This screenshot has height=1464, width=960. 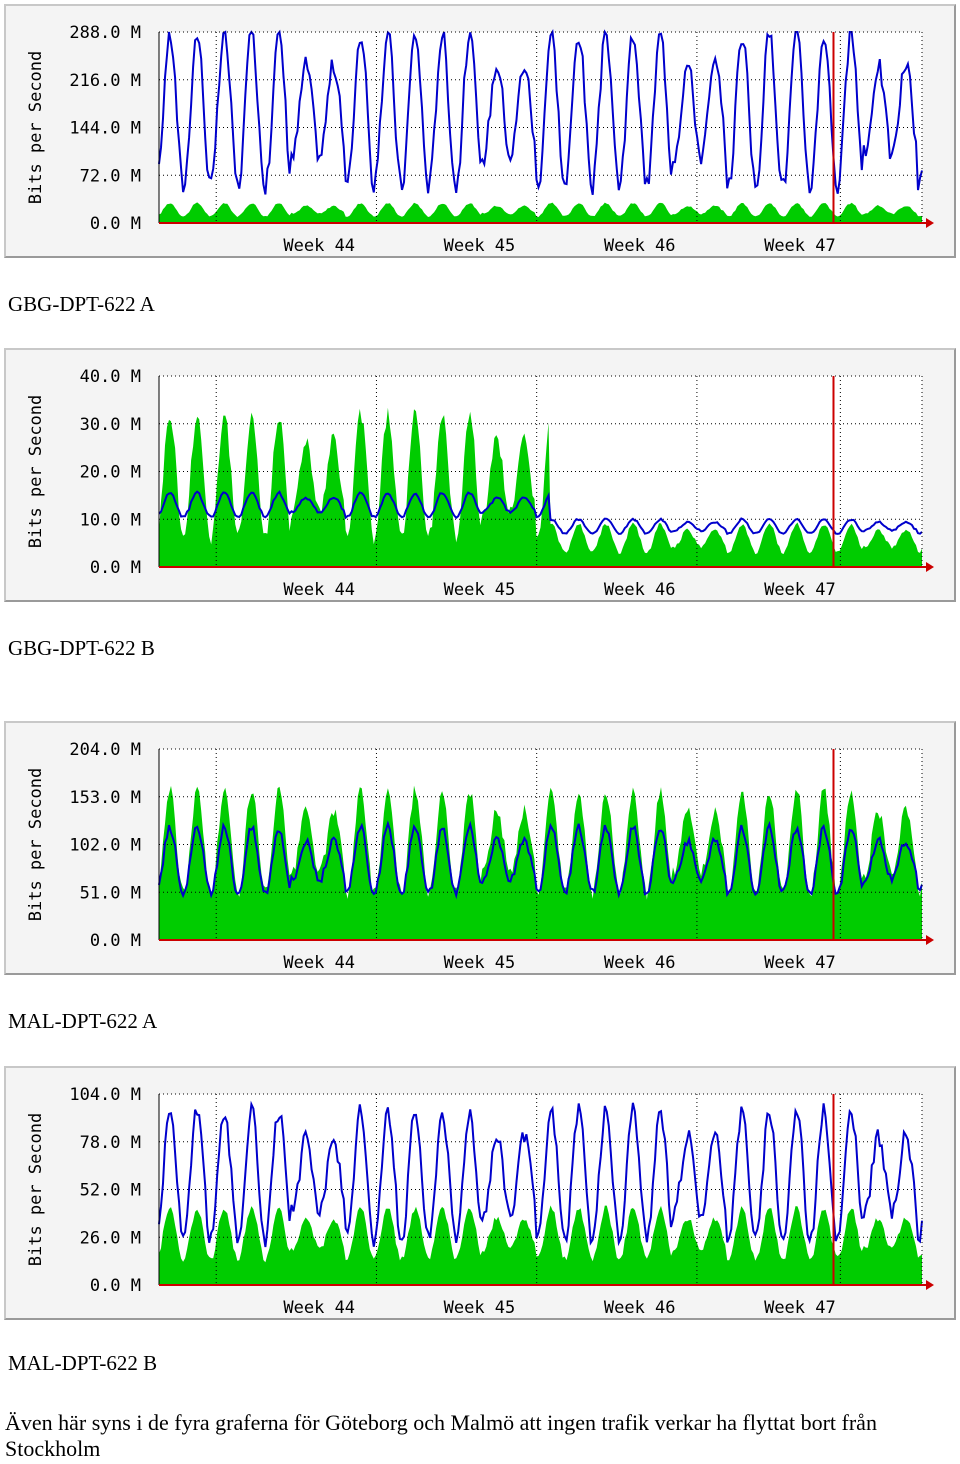 What do you see at coordinates (81, 648) in the screenshot?
I see `chart-caption: GBG-DPT-622 B` at bounding box center [81, 648].